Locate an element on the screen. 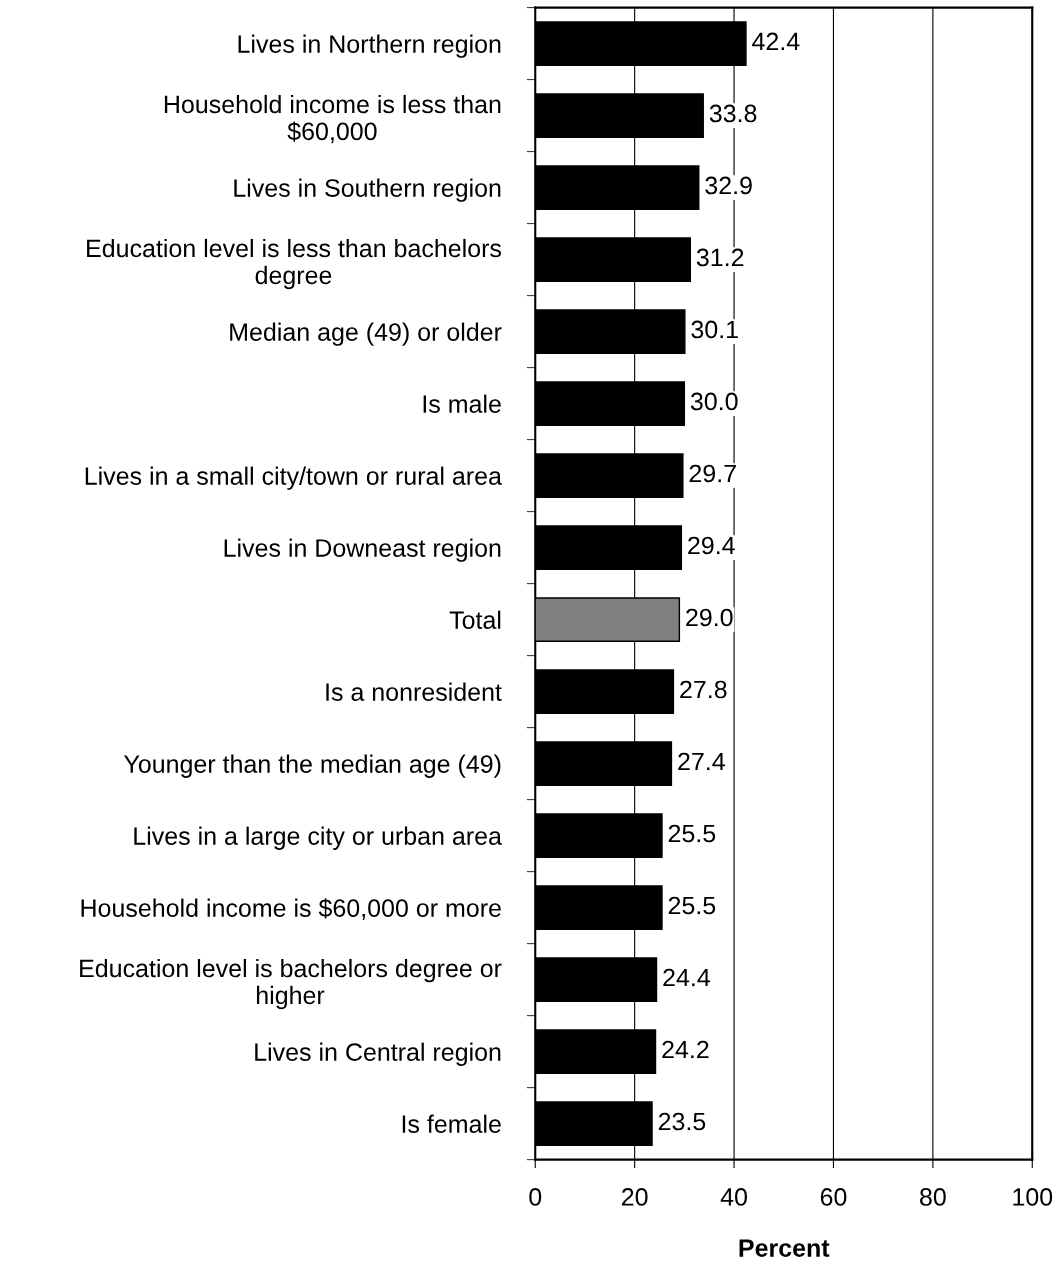 The height and width of the screenshot is (1266, 1062). data-label: 24.2 is located at coordinates (685, 1049).